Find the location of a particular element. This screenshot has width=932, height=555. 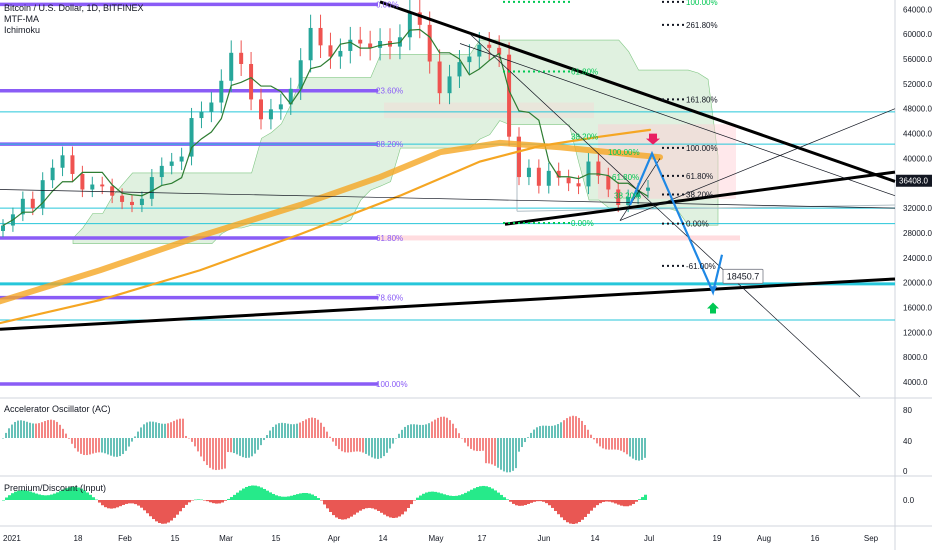

pane2-tick-label: 80 is located at coordinates (907, 410).